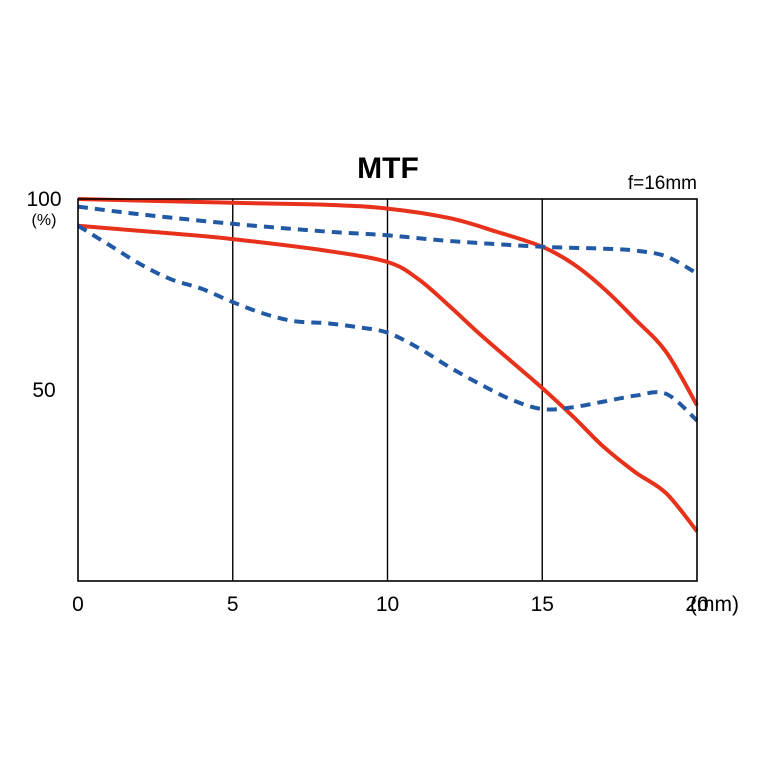  What do you see at coordinates (714, 604) in the screenshot?
I see `x-axis-unit: (mm)` at bounding box center [714, 604].